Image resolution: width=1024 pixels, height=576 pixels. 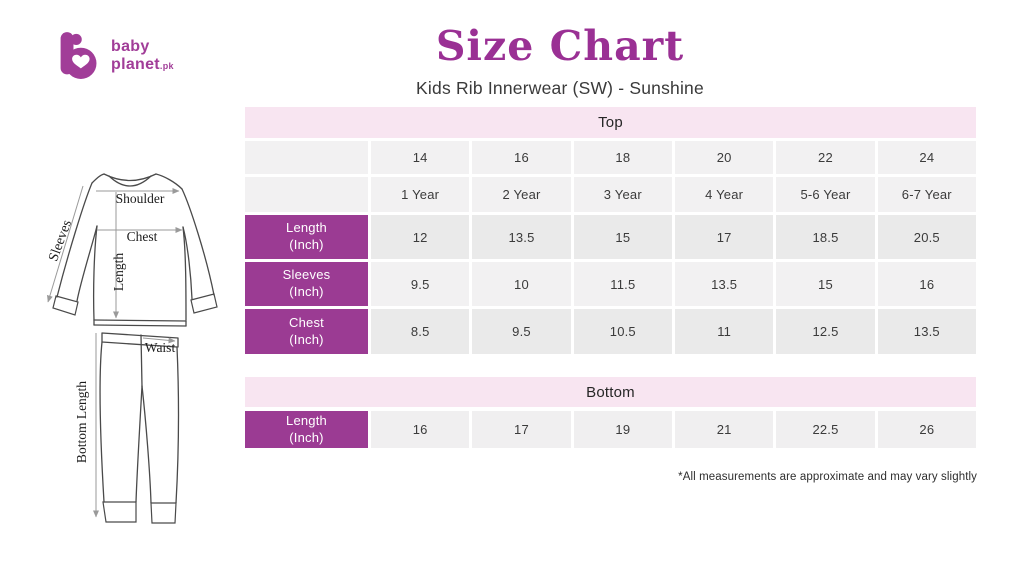 What do you see at coordinates (825, 331) in the screenshot?
I see `measurement-cell: 12.5` at bounding box center [825, 331].